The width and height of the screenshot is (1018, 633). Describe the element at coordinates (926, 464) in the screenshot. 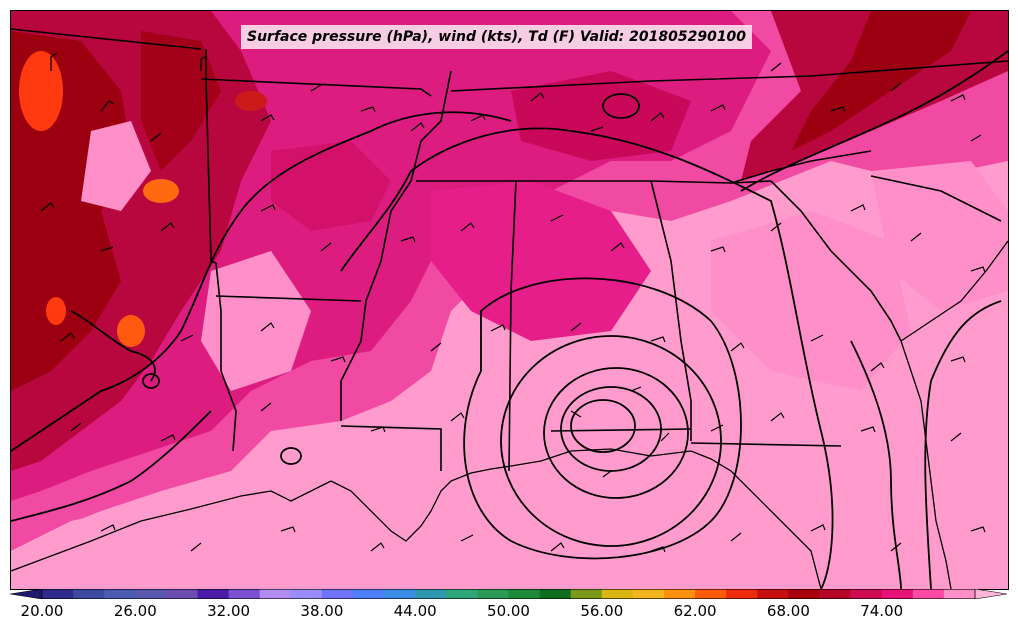

I see `coast-fl-east` at that location.